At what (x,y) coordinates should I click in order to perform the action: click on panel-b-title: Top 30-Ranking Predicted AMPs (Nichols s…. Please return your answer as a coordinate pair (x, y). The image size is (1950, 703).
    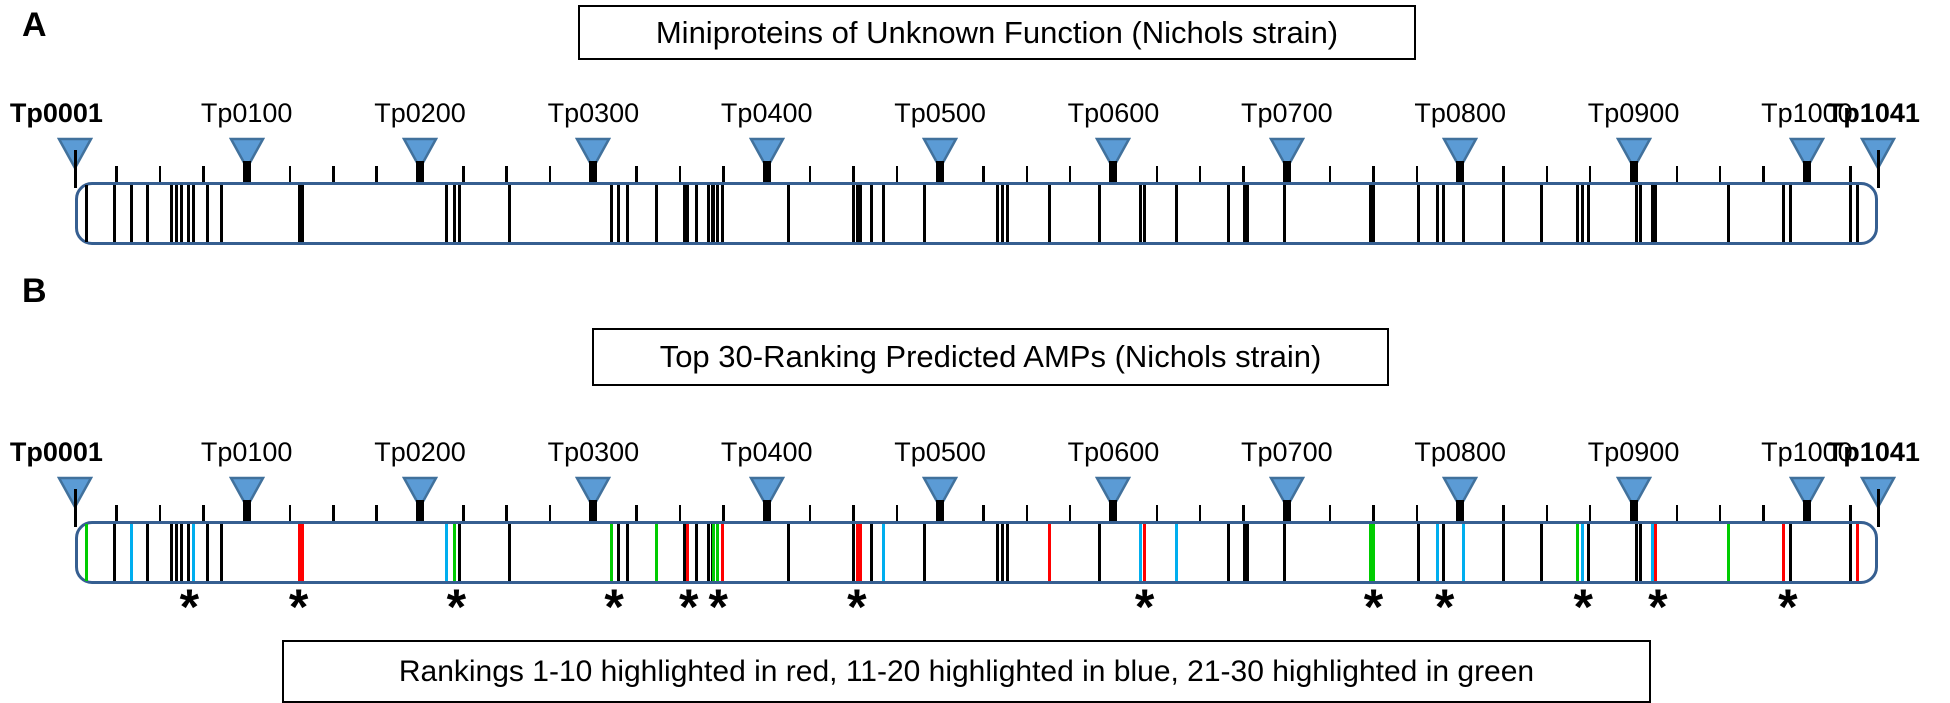
    Looking at the image, I should click on (990, 356).